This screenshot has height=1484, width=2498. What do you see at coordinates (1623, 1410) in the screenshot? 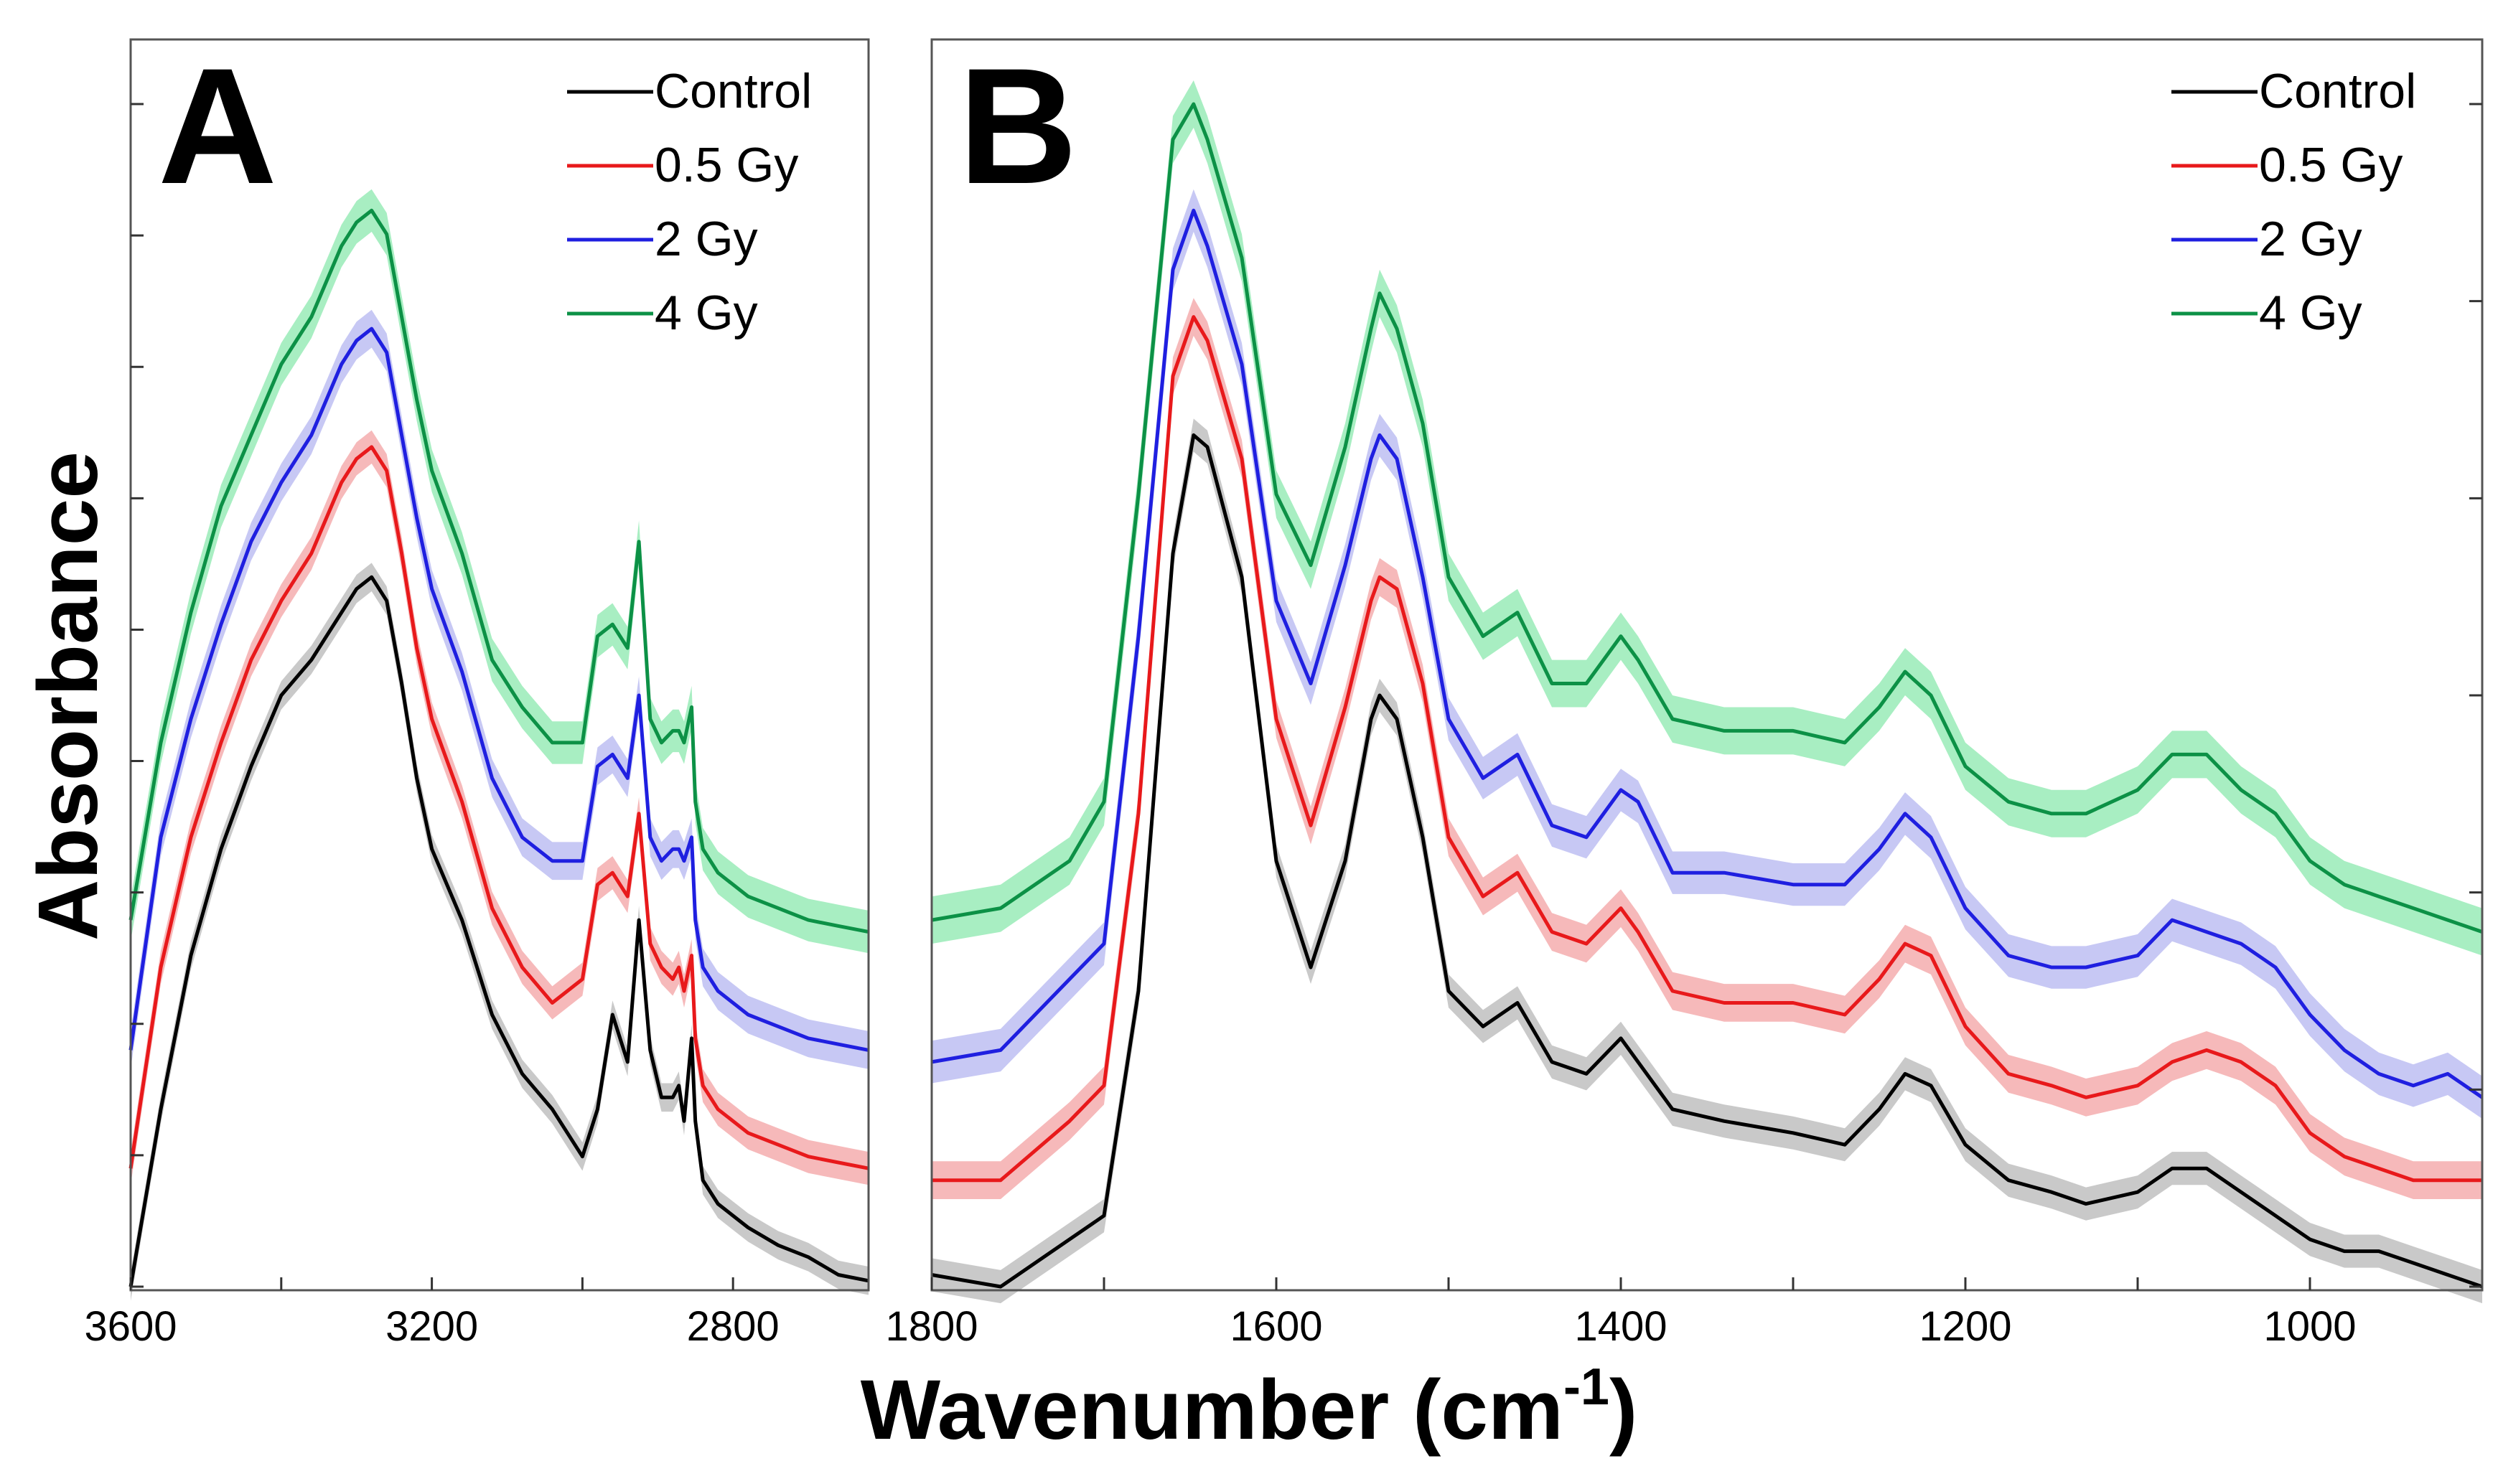
I see `x-axis-title-end: )` at bounding box center [1623, 1410].